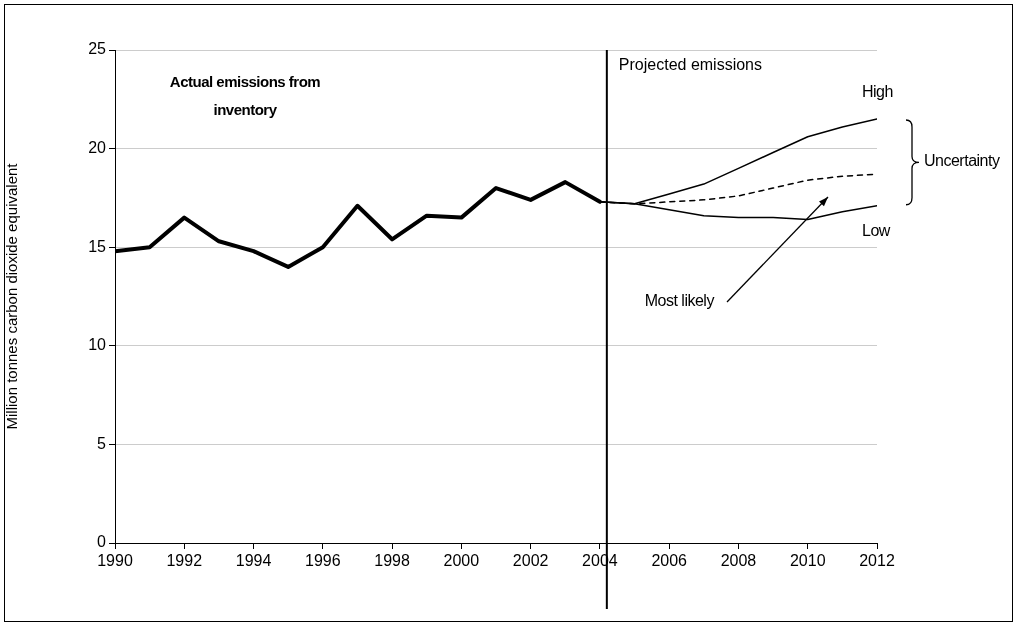 This screenshot has width=1019, height=628. I want to click on y-tick-label: 10, so click(97, 345).